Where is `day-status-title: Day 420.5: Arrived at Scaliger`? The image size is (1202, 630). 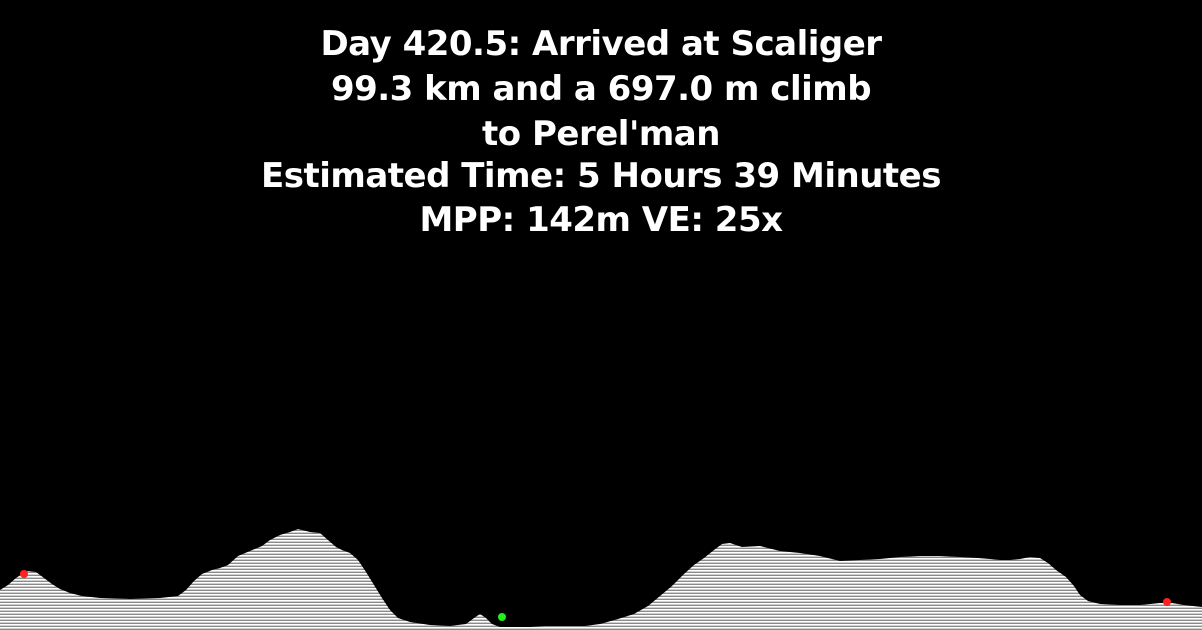 day-status-title: Day 420.5: Arrived at Scaliger is located at coordinates (601, 44).